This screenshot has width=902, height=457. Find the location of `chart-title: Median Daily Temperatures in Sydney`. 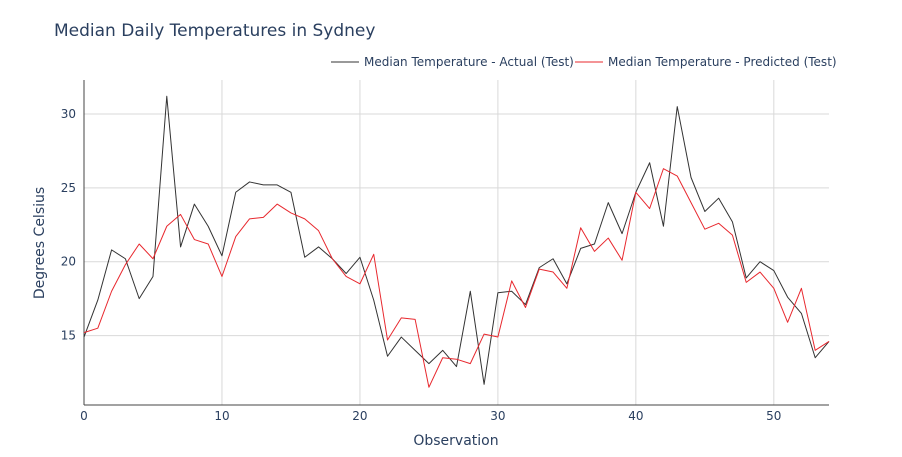

chart-title: Median Daily Temperatures in Sydney is located at coordinates (214, 31).